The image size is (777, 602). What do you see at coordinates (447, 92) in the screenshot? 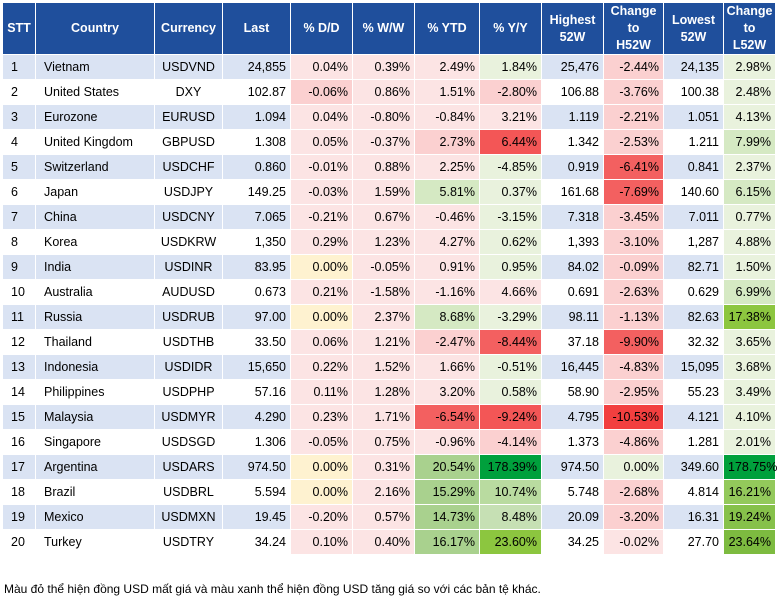
I see `cell-pct-ytd: 1.51%` at bounding box center [447, 92].